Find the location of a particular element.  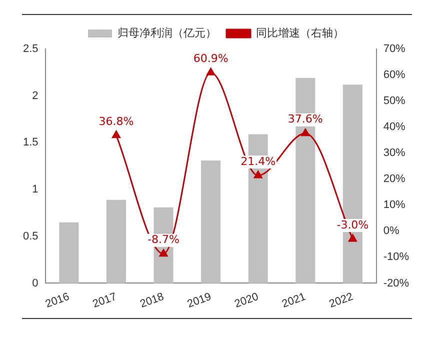

y-tick-label: 2.5 is located at coordinates (30, 49).